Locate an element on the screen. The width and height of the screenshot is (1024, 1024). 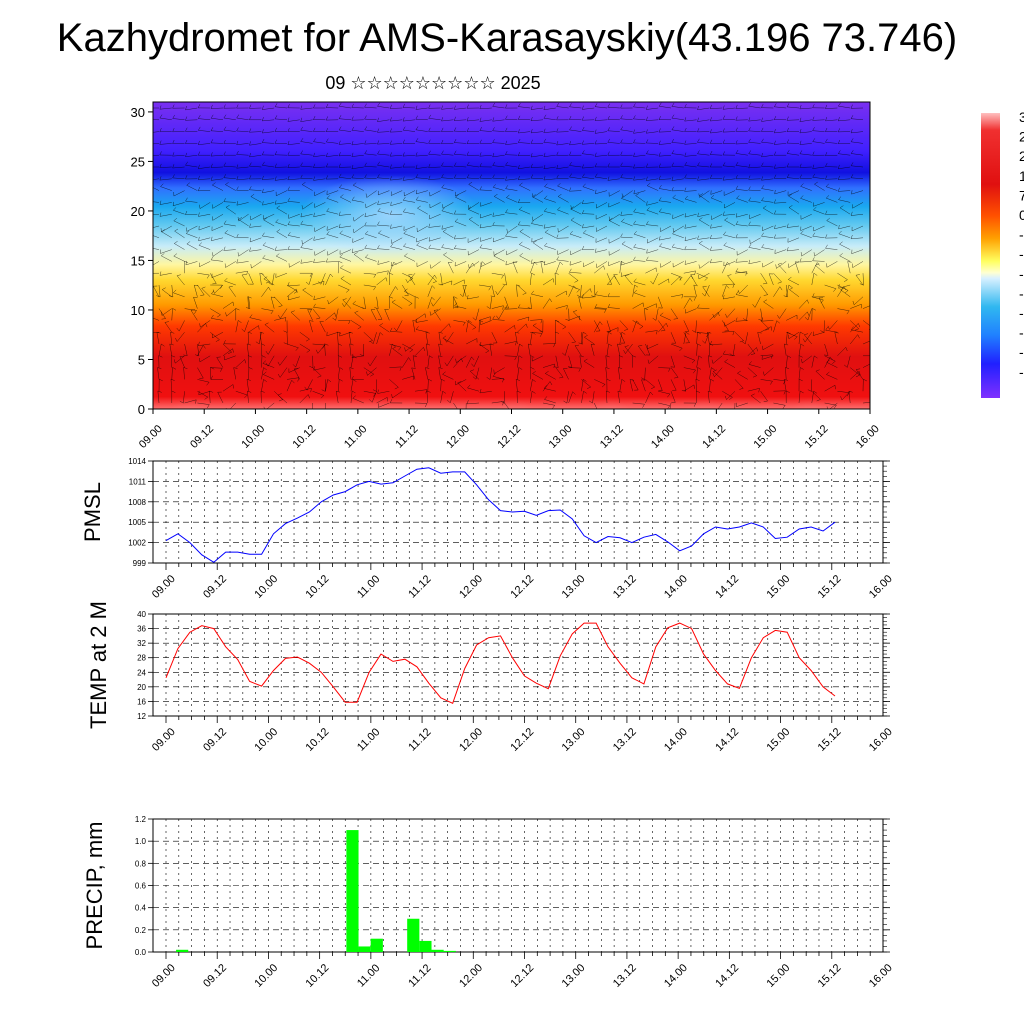
colorbar-label: 1 is located at coordinates (1021, 176).